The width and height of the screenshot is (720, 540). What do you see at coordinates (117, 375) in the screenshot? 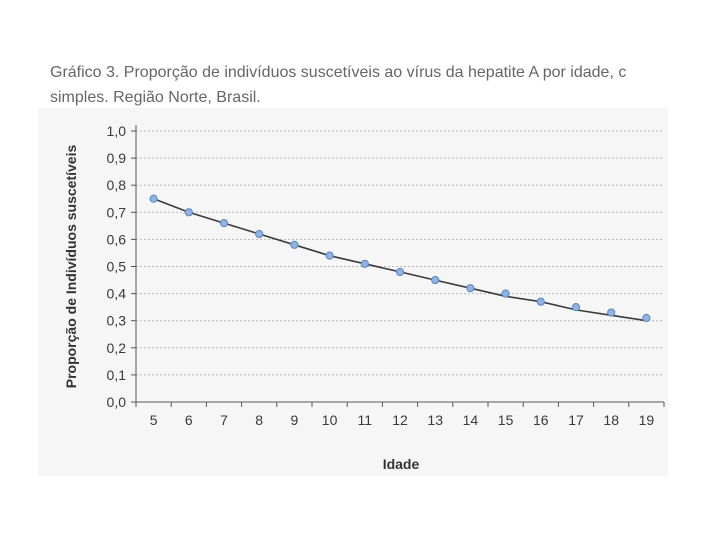
I see `y-tick-label: 0,1` at bounding box center [117, 375].